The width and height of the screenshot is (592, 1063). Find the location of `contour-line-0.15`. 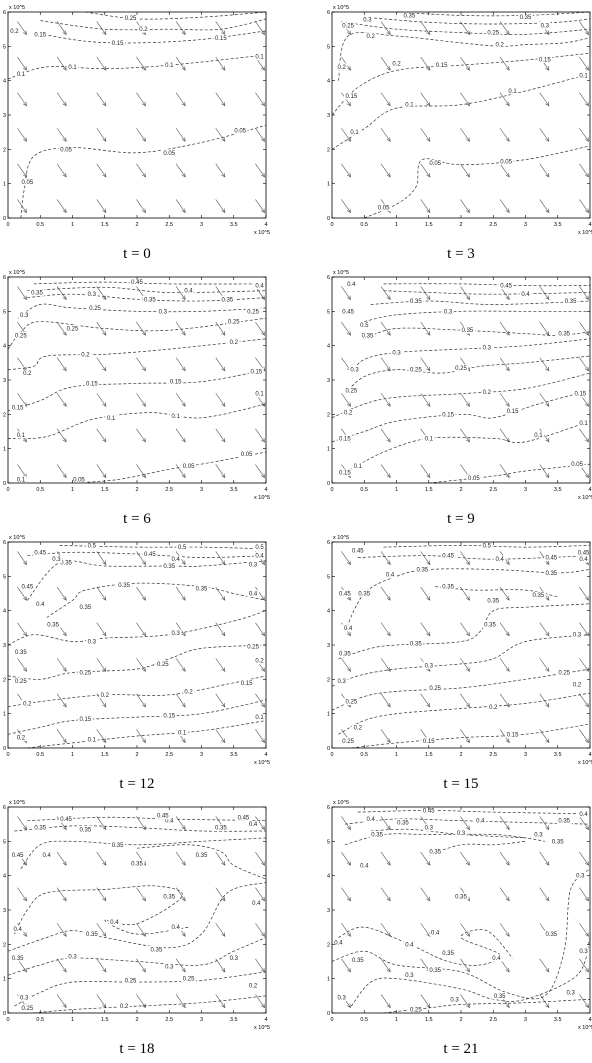

contour-line-0.15 is located at coordinates (461, 84).